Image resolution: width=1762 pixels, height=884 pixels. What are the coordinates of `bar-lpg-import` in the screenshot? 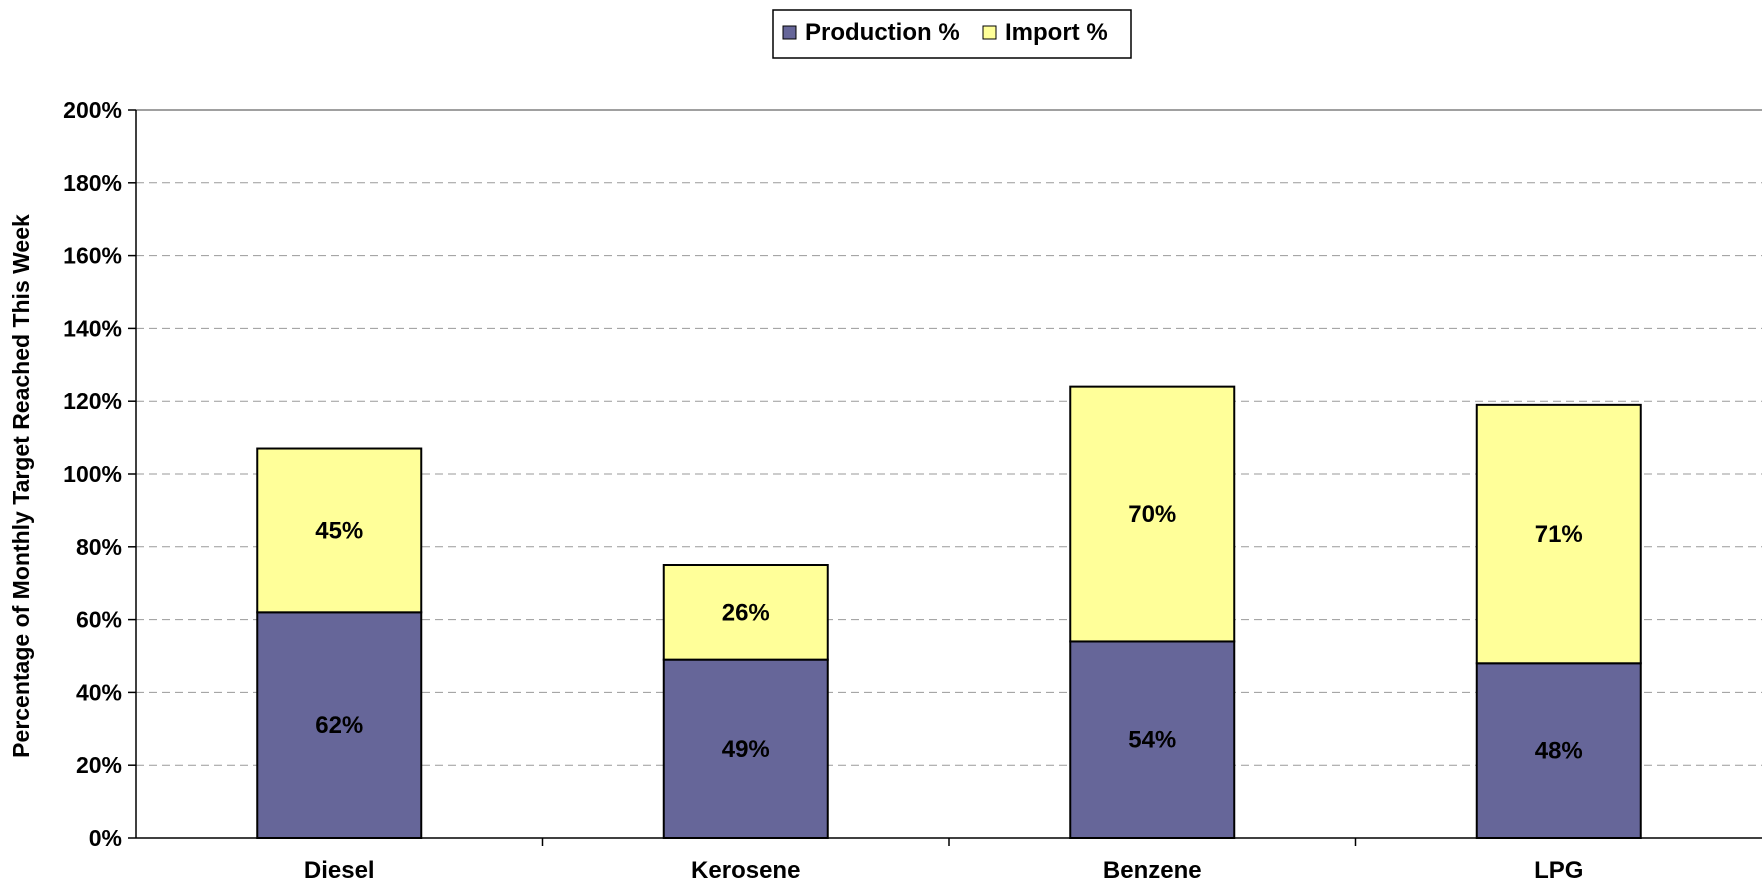 It's located at (1558, 534).